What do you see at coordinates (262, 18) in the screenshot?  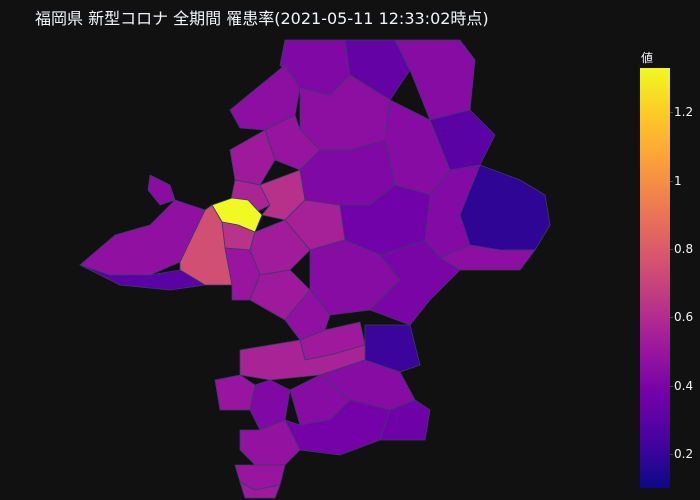 I see `chart-title: 福岡県 新型コロナ 全期間 罹患率(2021-05-11 12:33:02時点)` at bounding box center [262, 18].